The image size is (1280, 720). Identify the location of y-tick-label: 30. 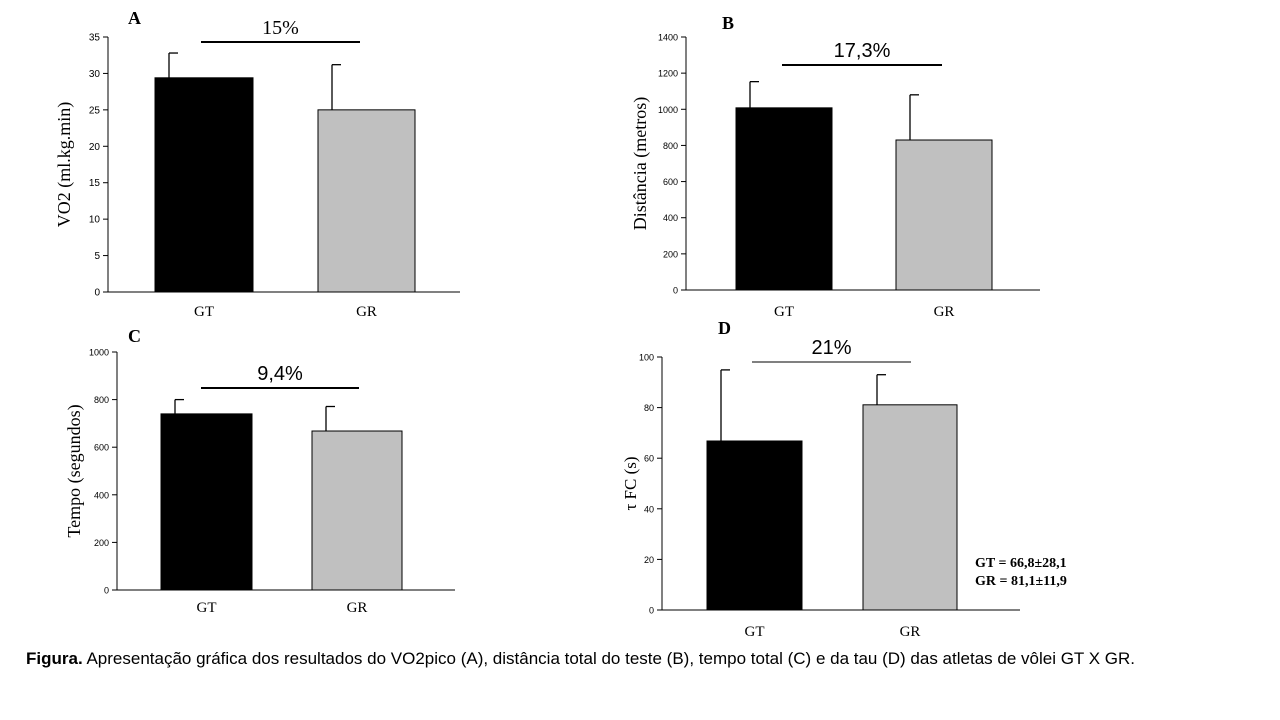
(95, 74).